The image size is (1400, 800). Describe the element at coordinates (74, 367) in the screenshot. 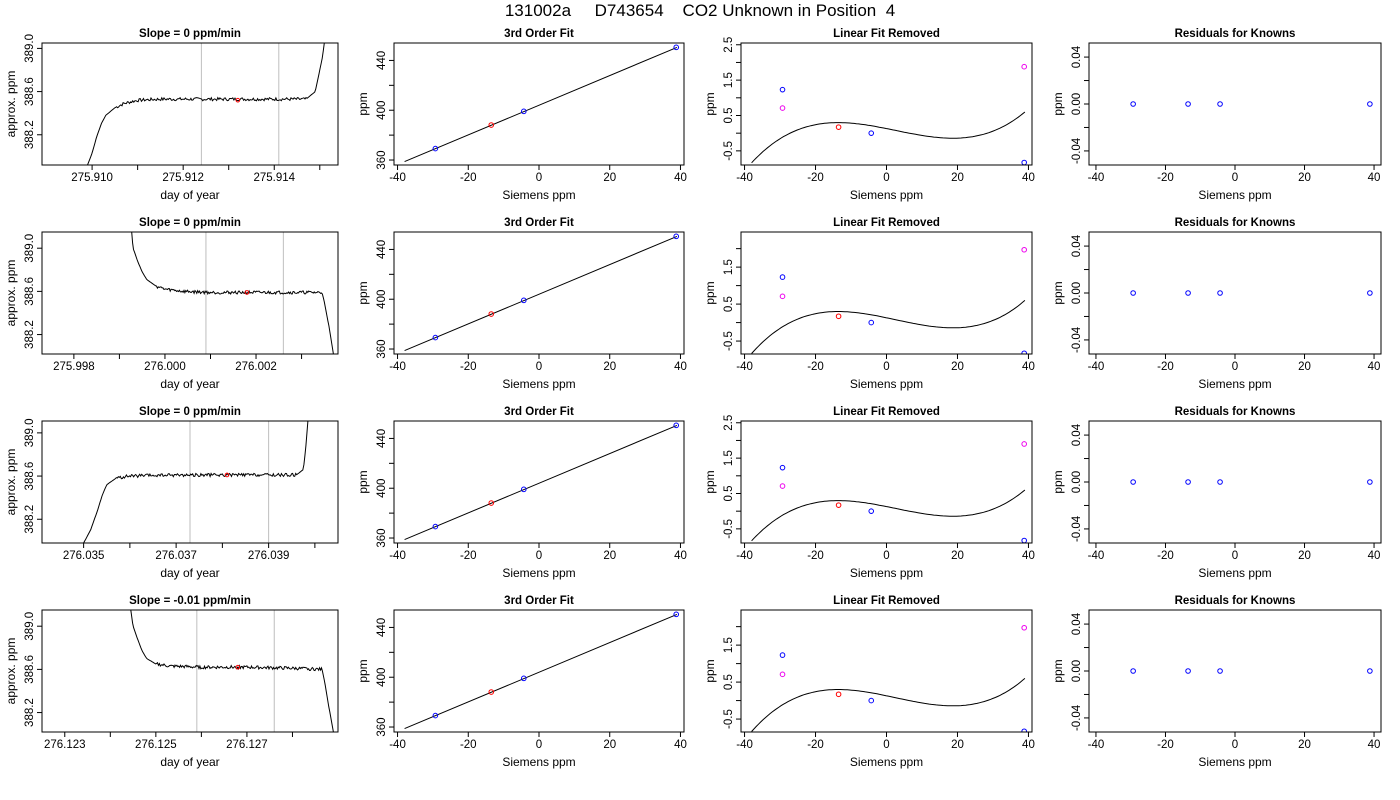

I see `x-tick-label: 275.998` at that location.